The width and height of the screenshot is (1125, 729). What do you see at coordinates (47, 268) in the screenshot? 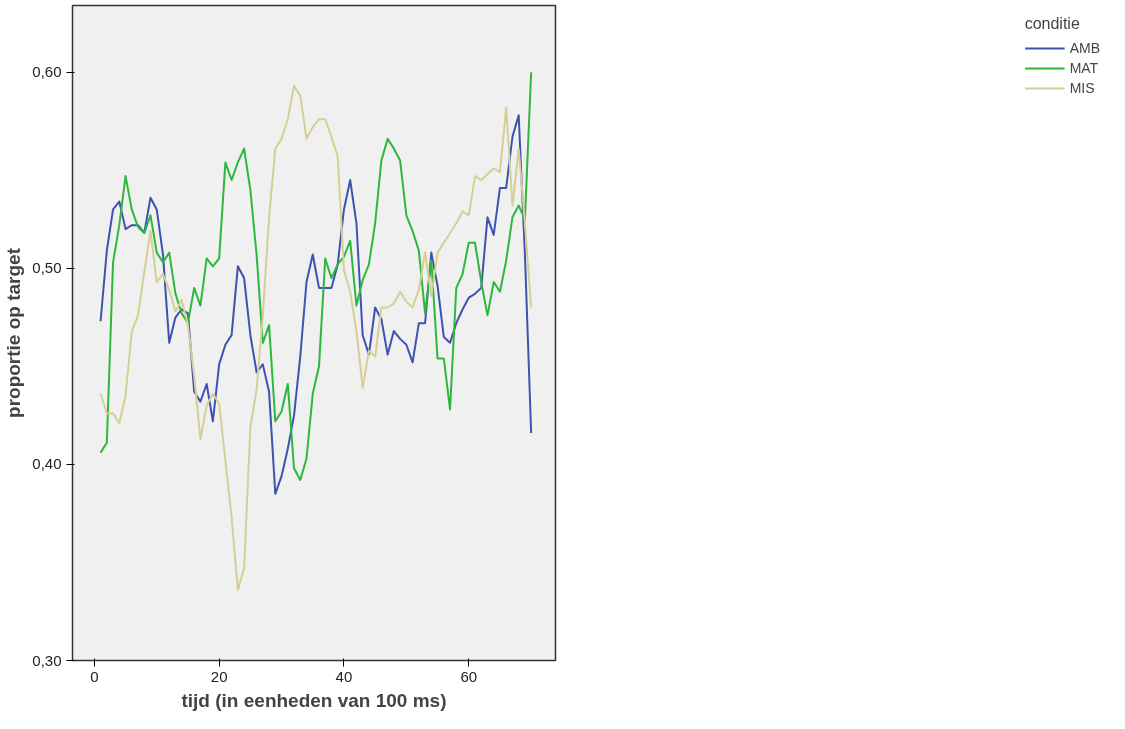
I see `y-tick-label: 0,50` at bounding box center [47, 268].